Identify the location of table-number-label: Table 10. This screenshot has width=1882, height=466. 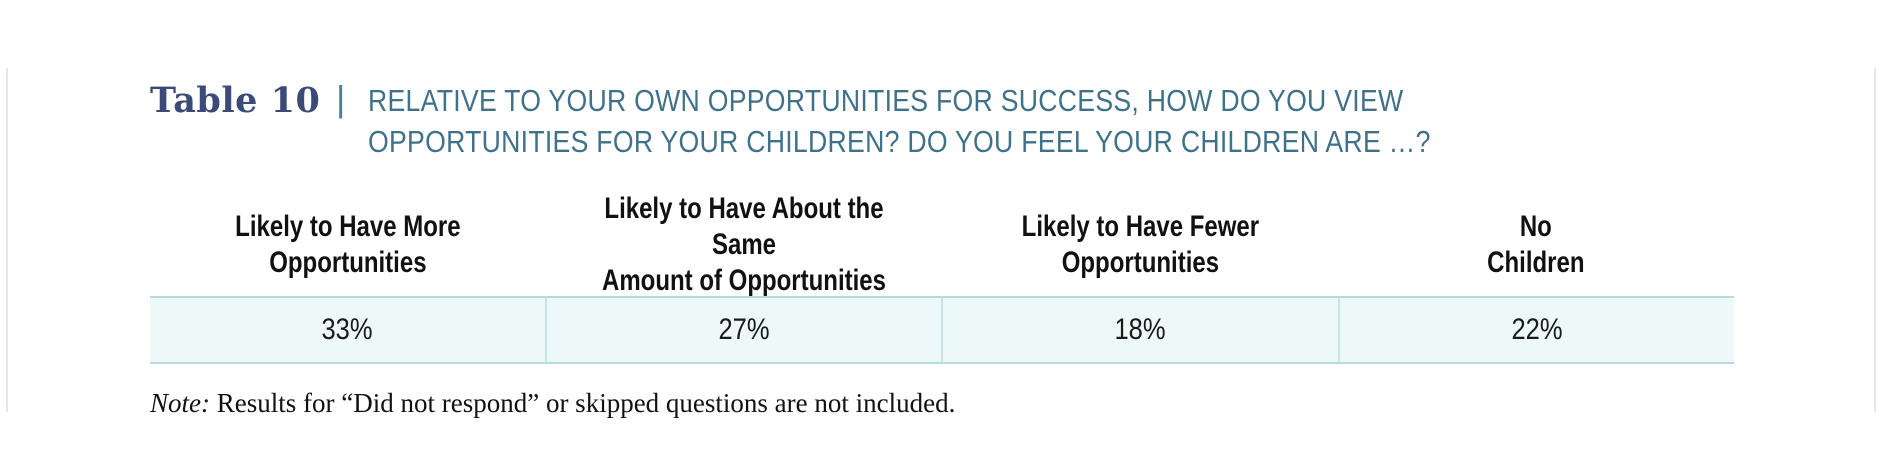
(235, 100).